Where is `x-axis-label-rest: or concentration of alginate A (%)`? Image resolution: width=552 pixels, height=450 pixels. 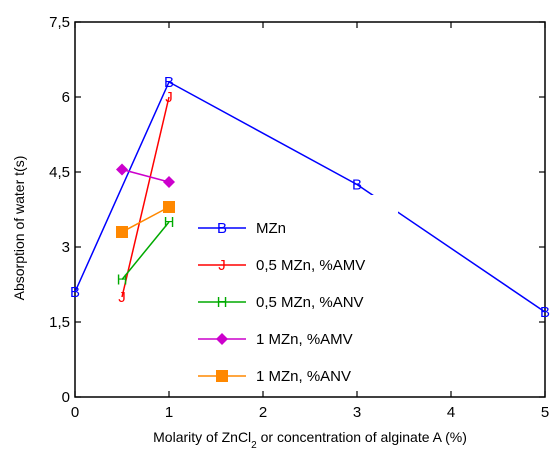 x-axis-label-rest: or concentration of alginate A (%) is located at coordinates (362, 437).